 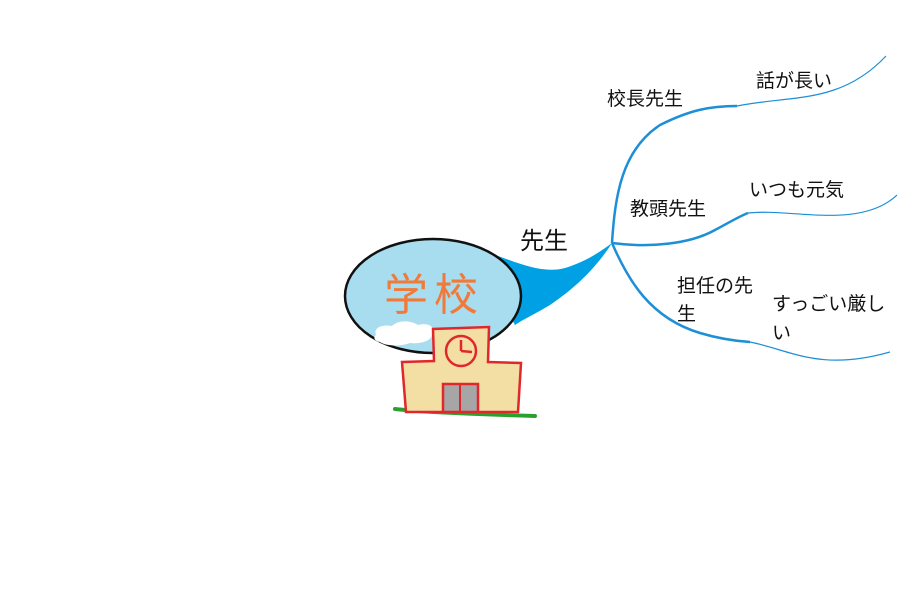 What do you see at coordinates (715, 300) in the screenshot?
I see `branch-label-homeroom: 担任の先生` at bounding box center [715, 300].